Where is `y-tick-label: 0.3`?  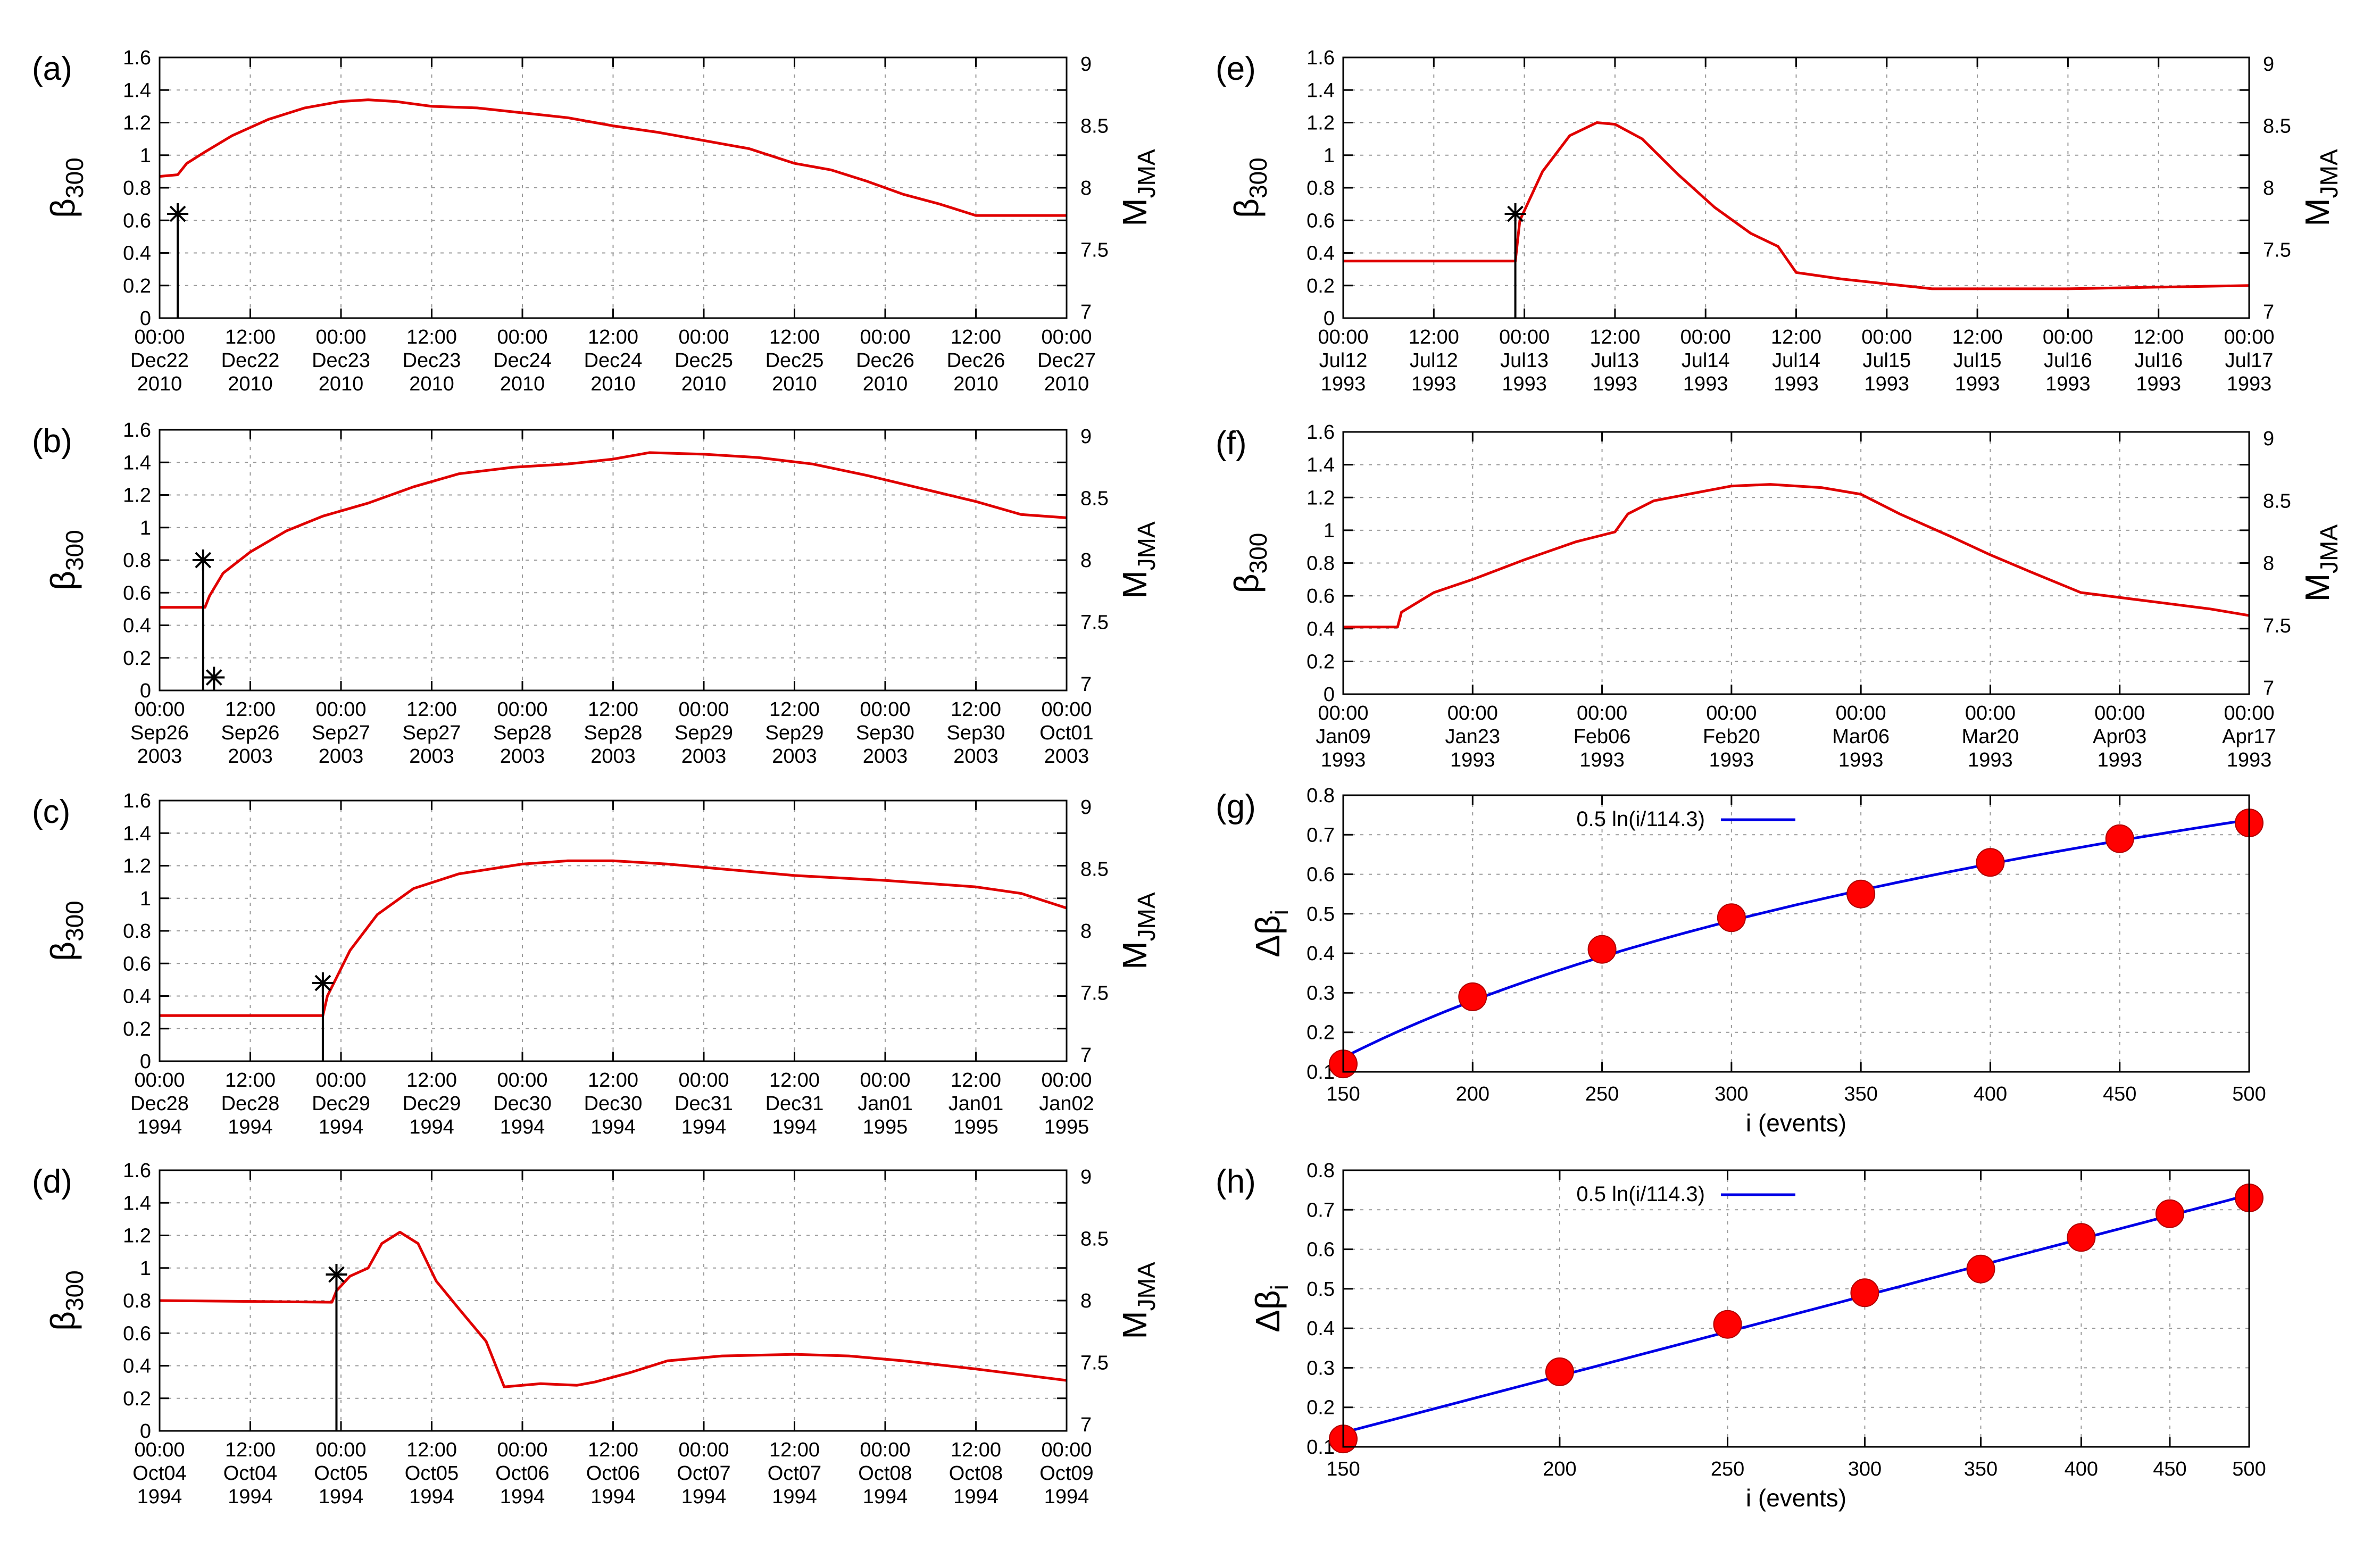 y-tick-label: 0.3 is located at coordinates (1321, 1368).